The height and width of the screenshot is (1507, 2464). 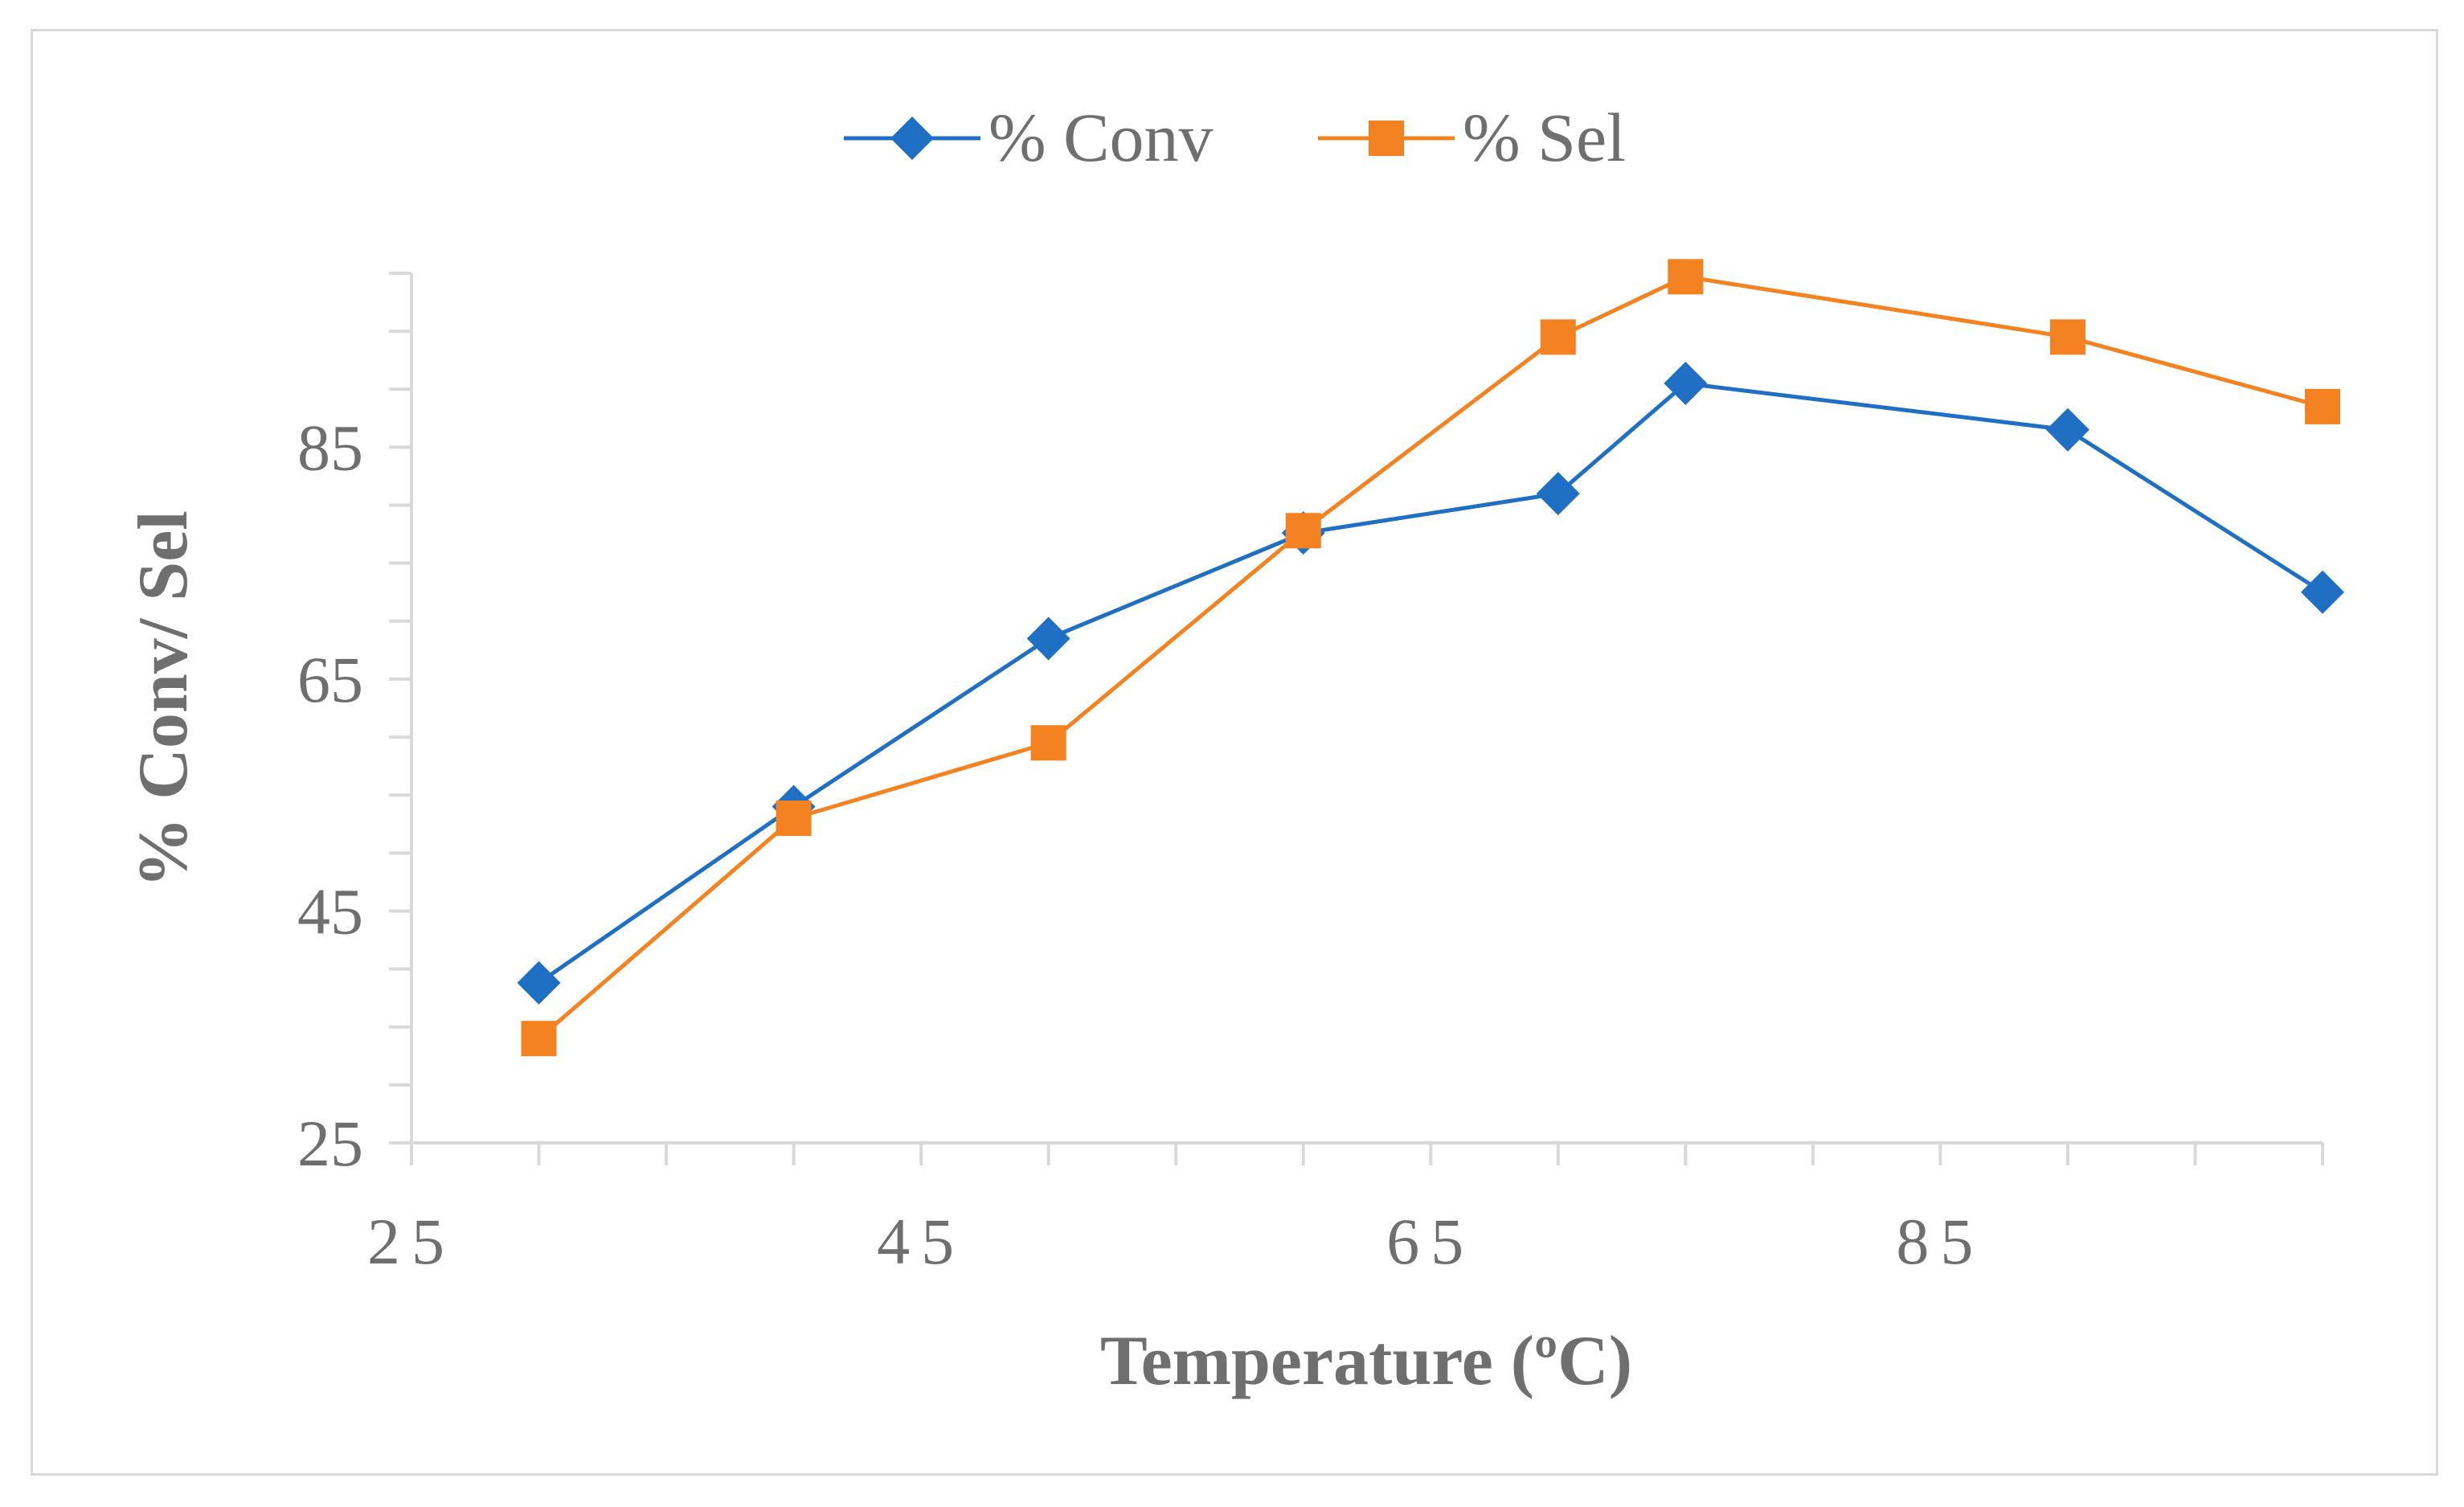 I want to click on y-axis-title: % Conv/ Sel, so click(x=164, y=698).